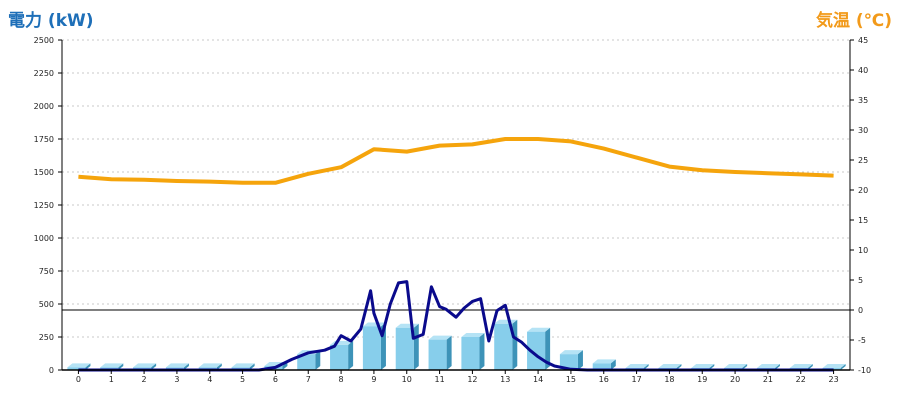 This screenshot has width=900, height=404. What do you see at coordinates (860, 280) in the screenshot?
I see `right-tick-label: 5` at bounding box center [860, 280].